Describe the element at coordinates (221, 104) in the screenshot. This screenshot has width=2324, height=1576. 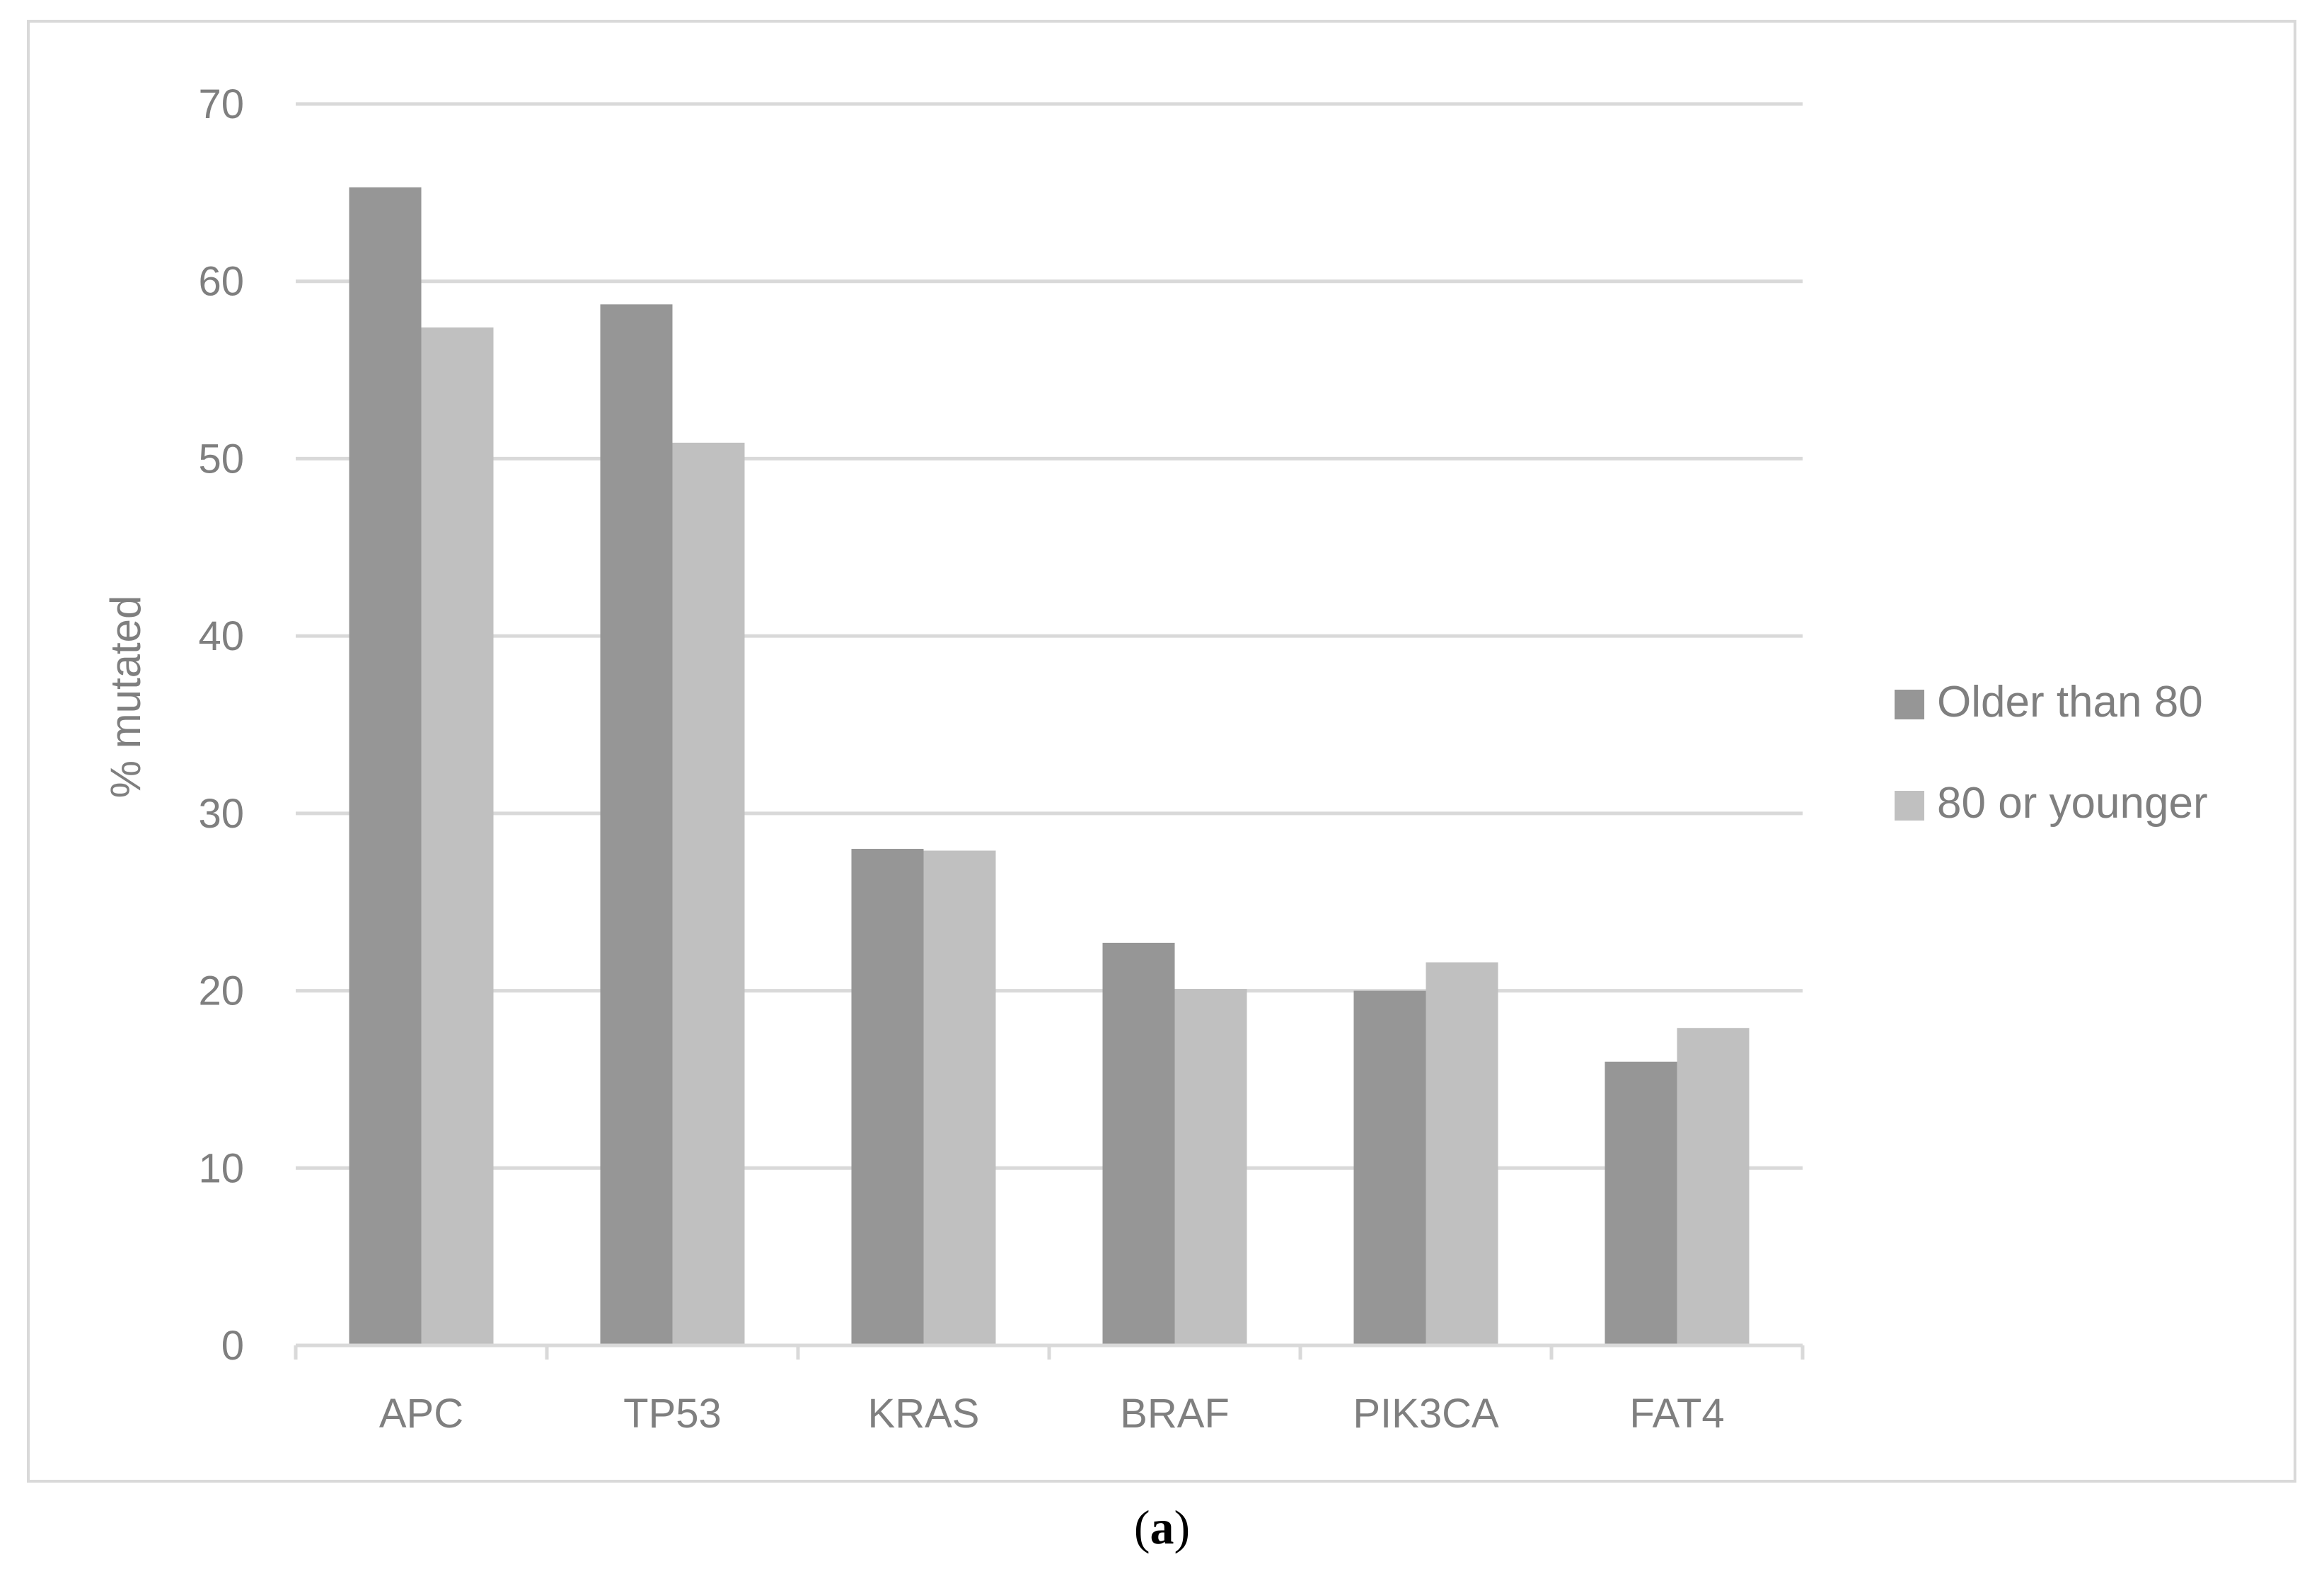
I see `y-tick-label: 70` at that location.